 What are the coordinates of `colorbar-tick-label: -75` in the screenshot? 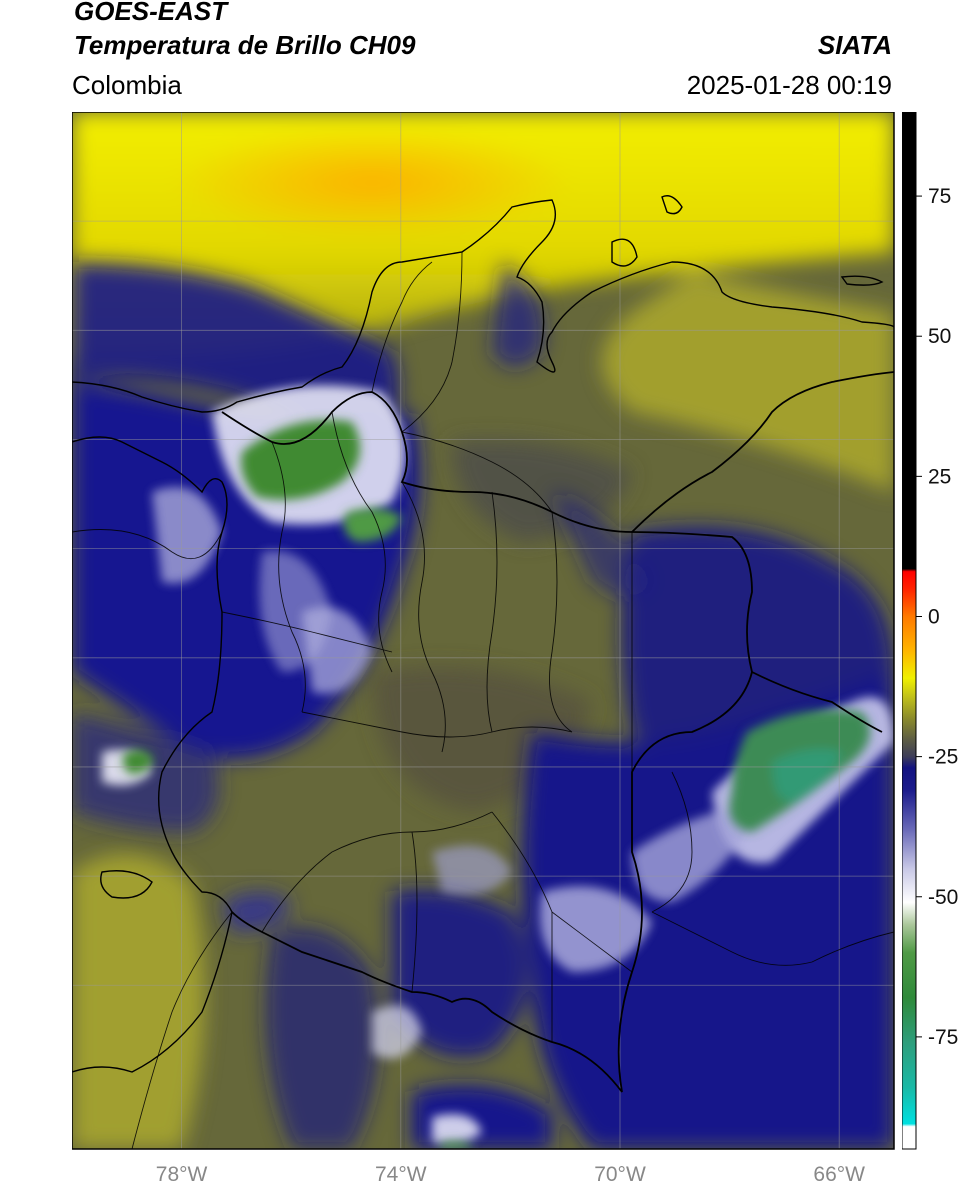 It's located at (943, 1037).